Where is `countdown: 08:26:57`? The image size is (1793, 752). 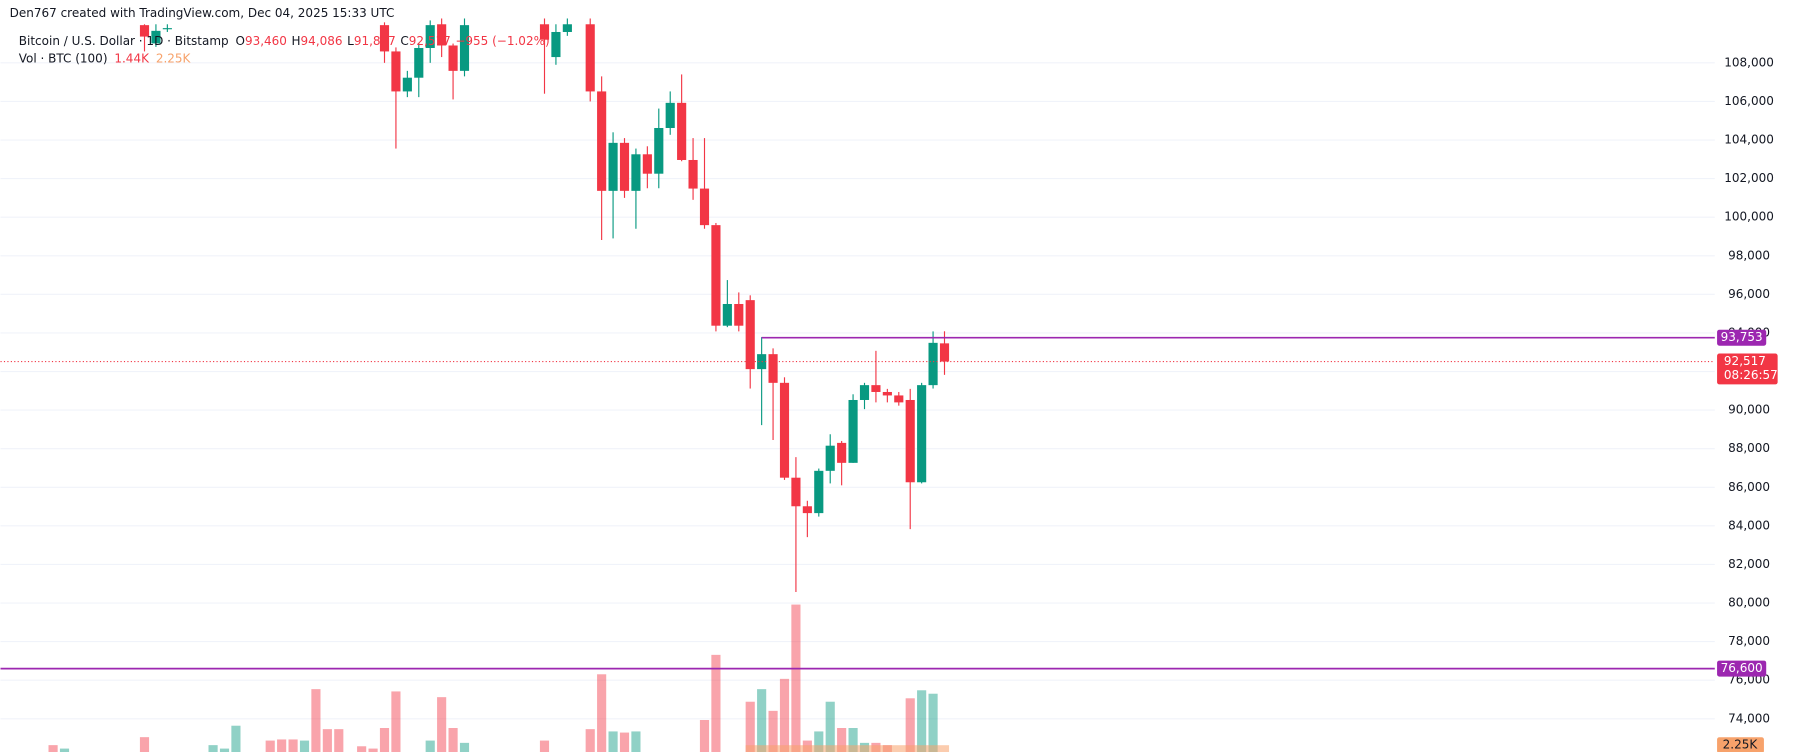
countdown: 08:26:57 is located at coordinates (1751, 375).